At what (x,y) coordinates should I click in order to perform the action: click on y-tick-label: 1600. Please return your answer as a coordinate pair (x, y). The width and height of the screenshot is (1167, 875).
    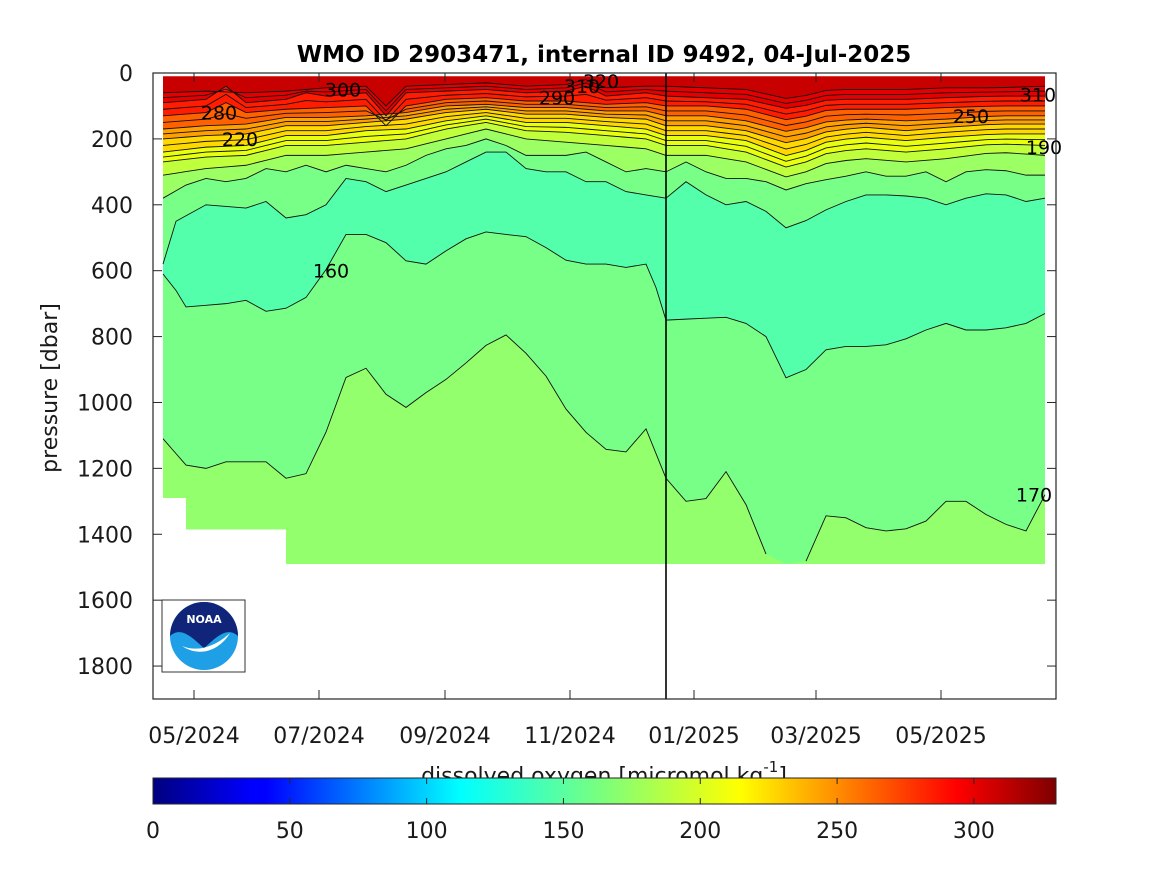
    Looking at the image, I should click on (105, 601).